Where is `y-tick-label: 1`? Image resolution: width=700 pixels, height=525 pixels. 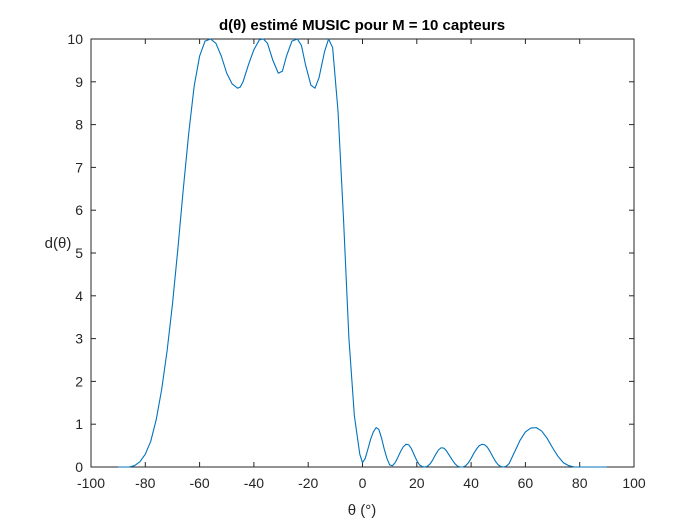
y-tick-label: 1 is located at coordinates (79, 424).